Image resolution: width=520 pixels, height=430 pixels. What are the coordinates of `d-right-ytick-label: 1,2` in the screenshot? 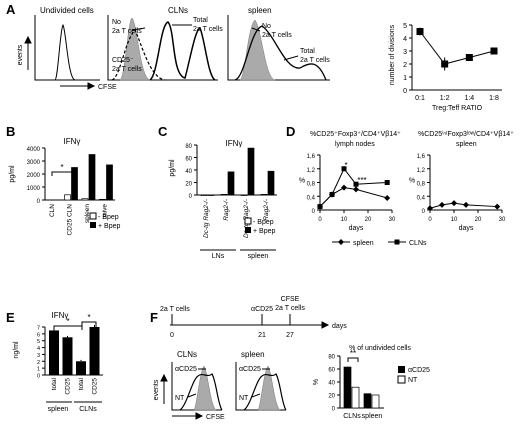 It's located at (421, 171).